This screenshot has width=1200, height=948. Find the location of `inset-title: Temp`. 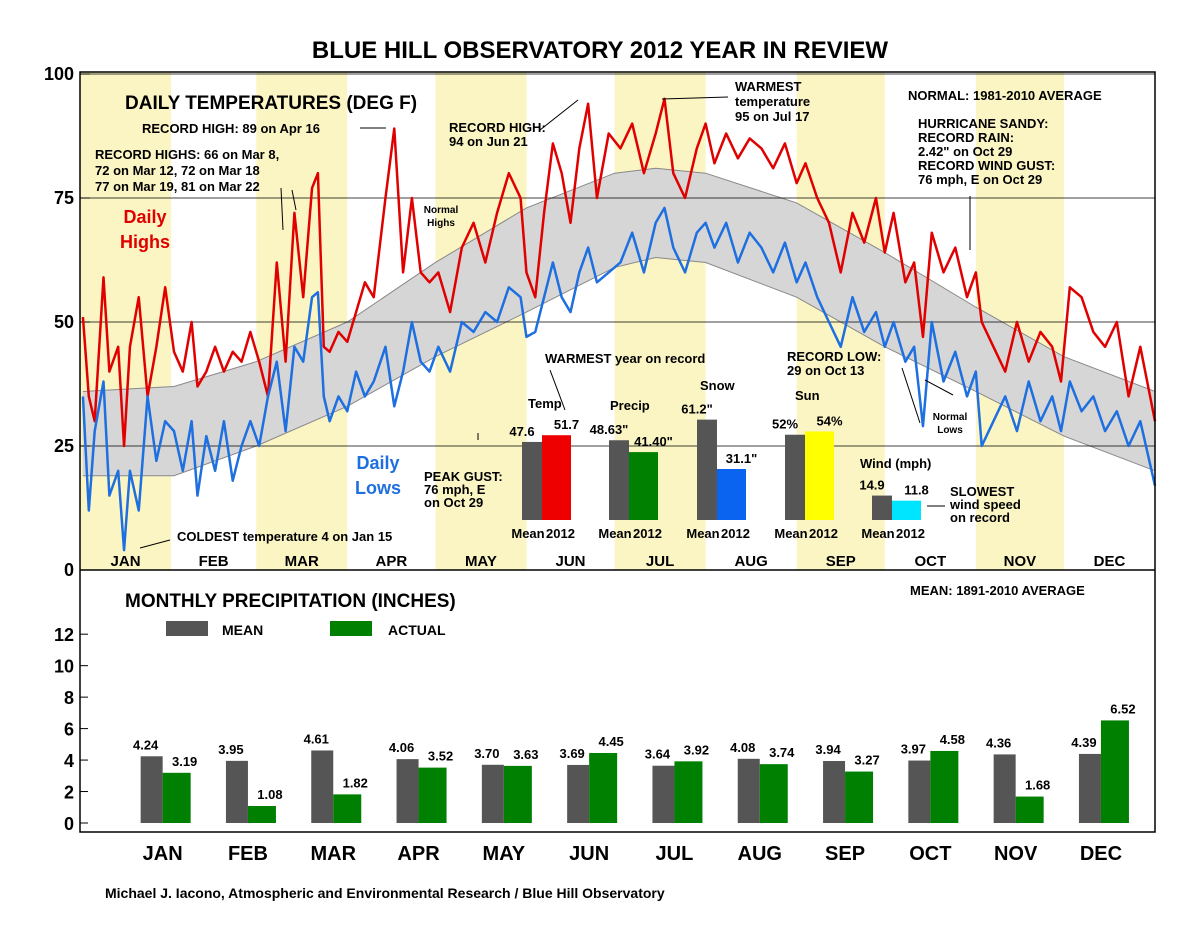

inset-title: Temp is located at coordinates (545, 403).